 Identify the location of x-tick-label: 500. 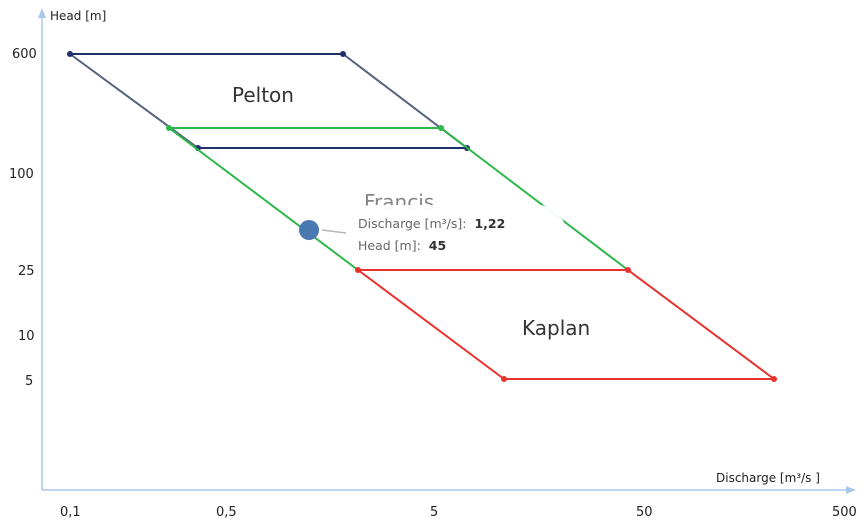
(844, 512).